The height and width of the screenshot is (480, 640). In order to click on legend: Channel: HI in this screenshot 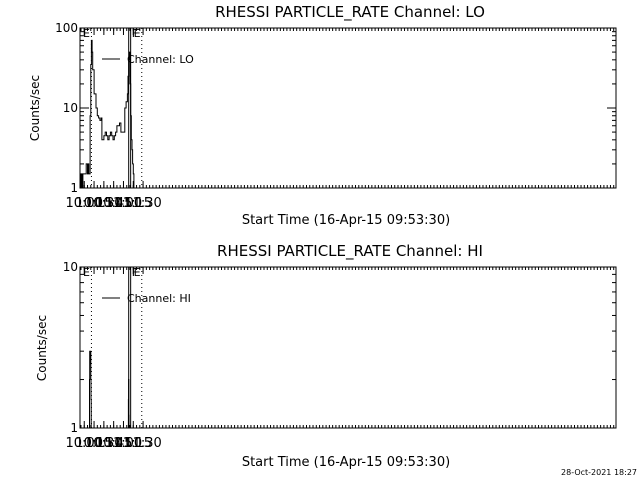, I will do `click(146, 298)`.